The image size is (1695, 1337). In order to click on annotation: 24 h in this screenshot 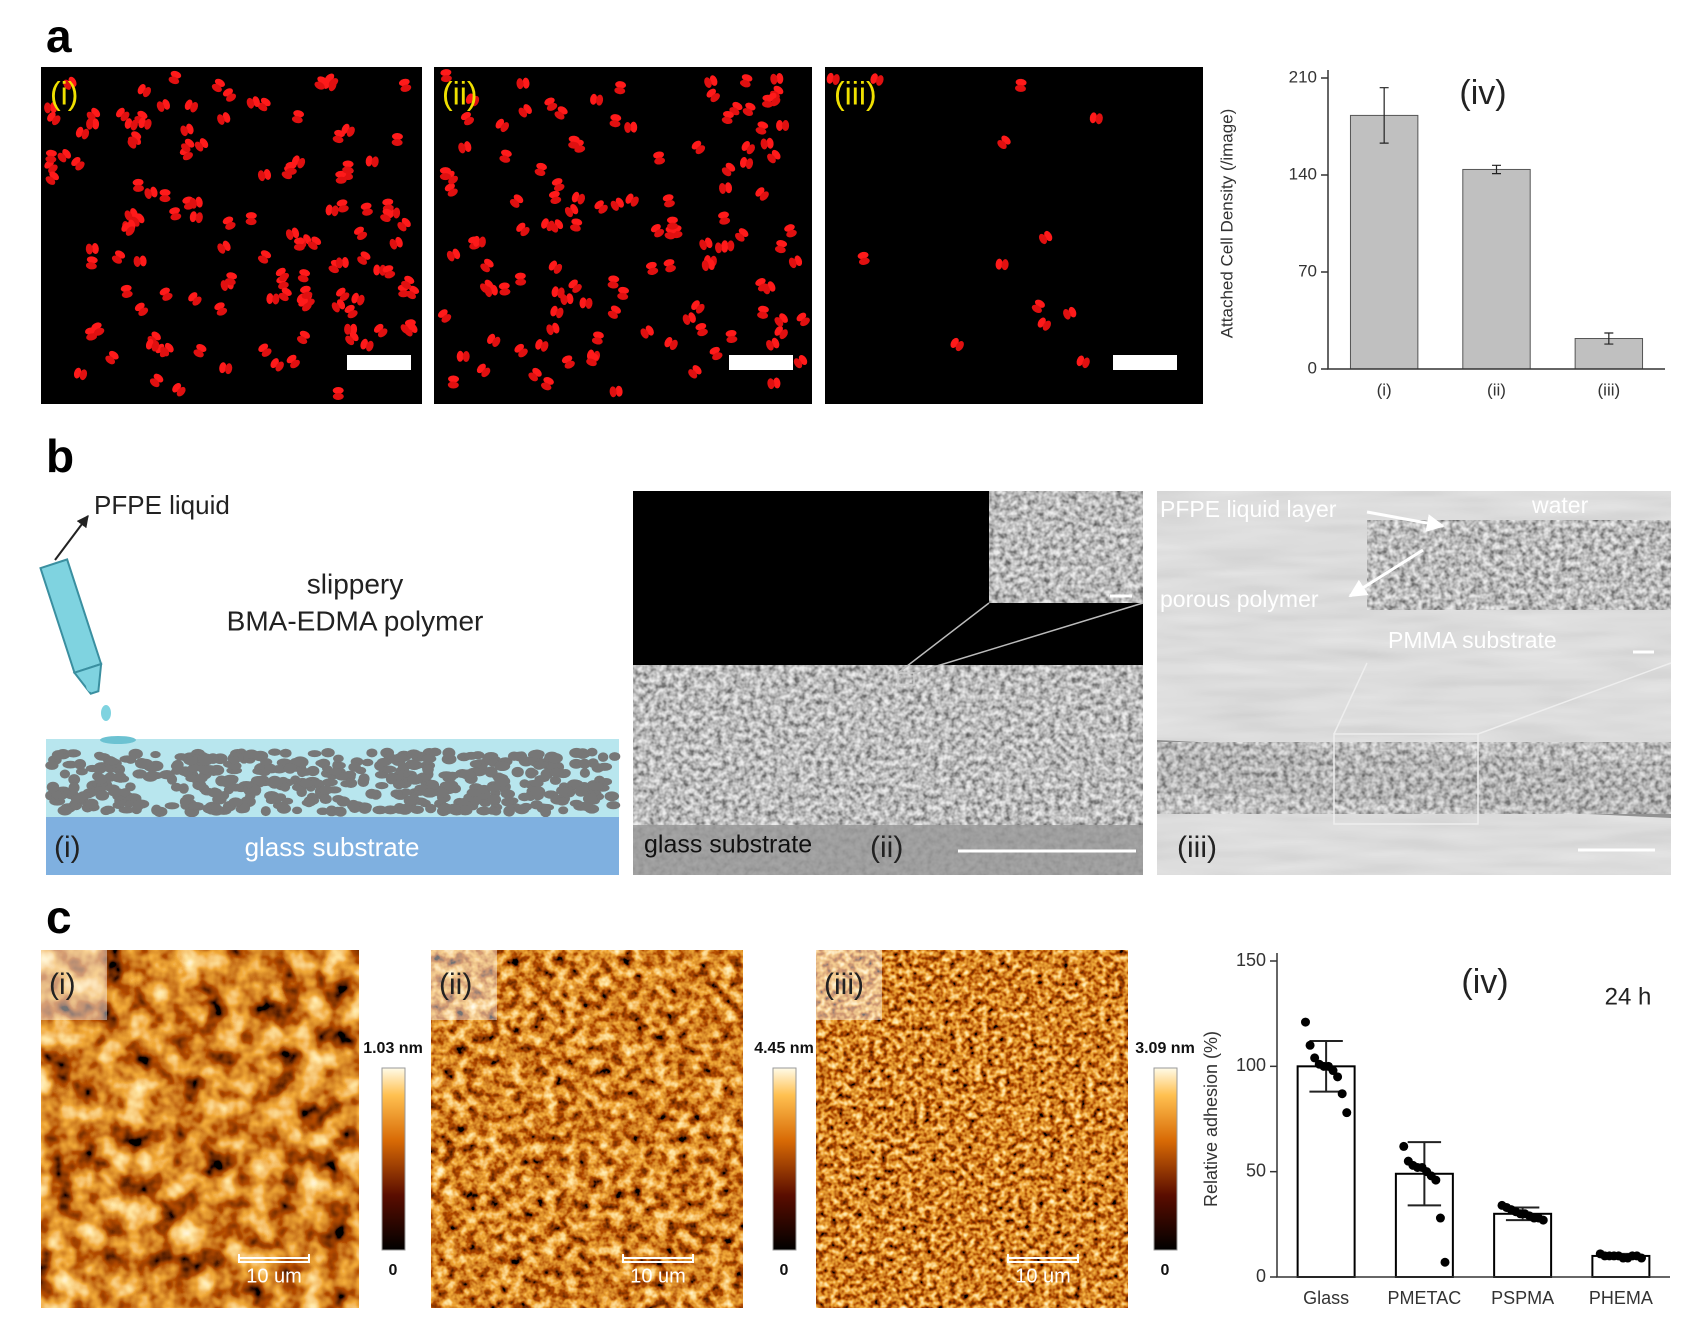, I will do `click(1628, 996)`.